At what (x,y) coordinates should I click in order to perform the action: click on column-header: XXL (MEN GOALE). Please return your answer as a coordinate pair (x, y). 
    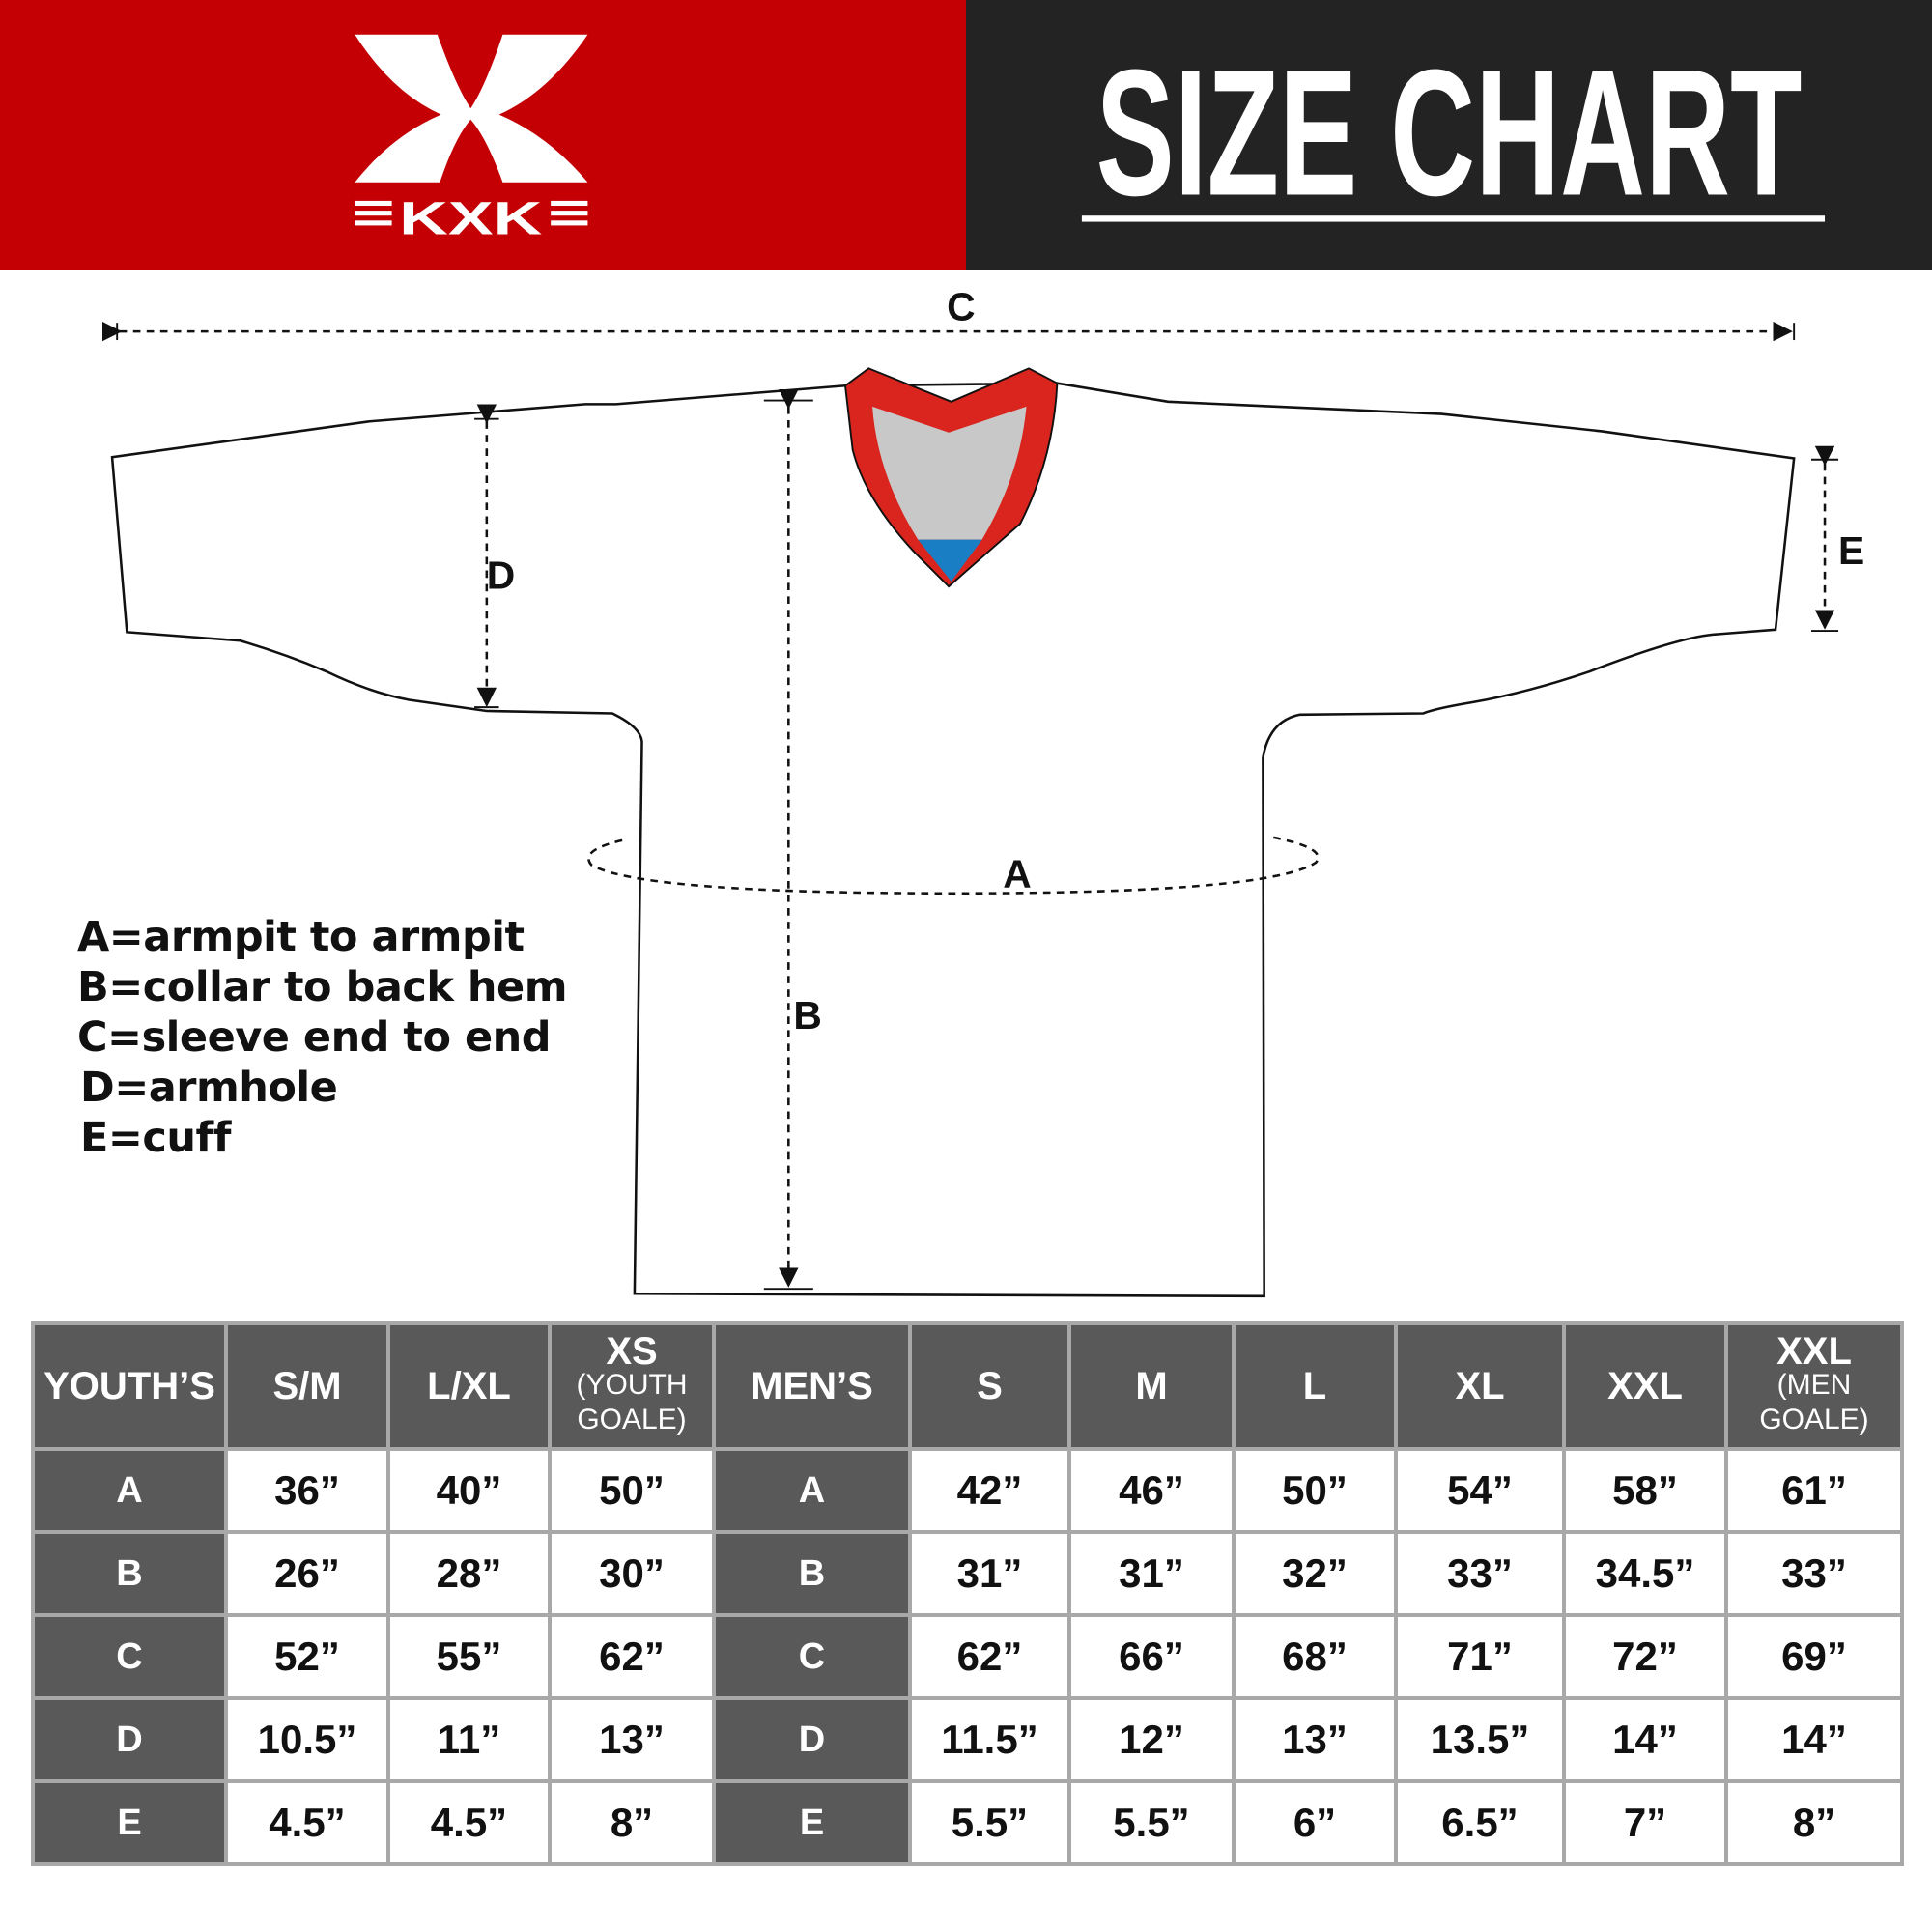
    Looking at the image, I should click on (1814, 1386).